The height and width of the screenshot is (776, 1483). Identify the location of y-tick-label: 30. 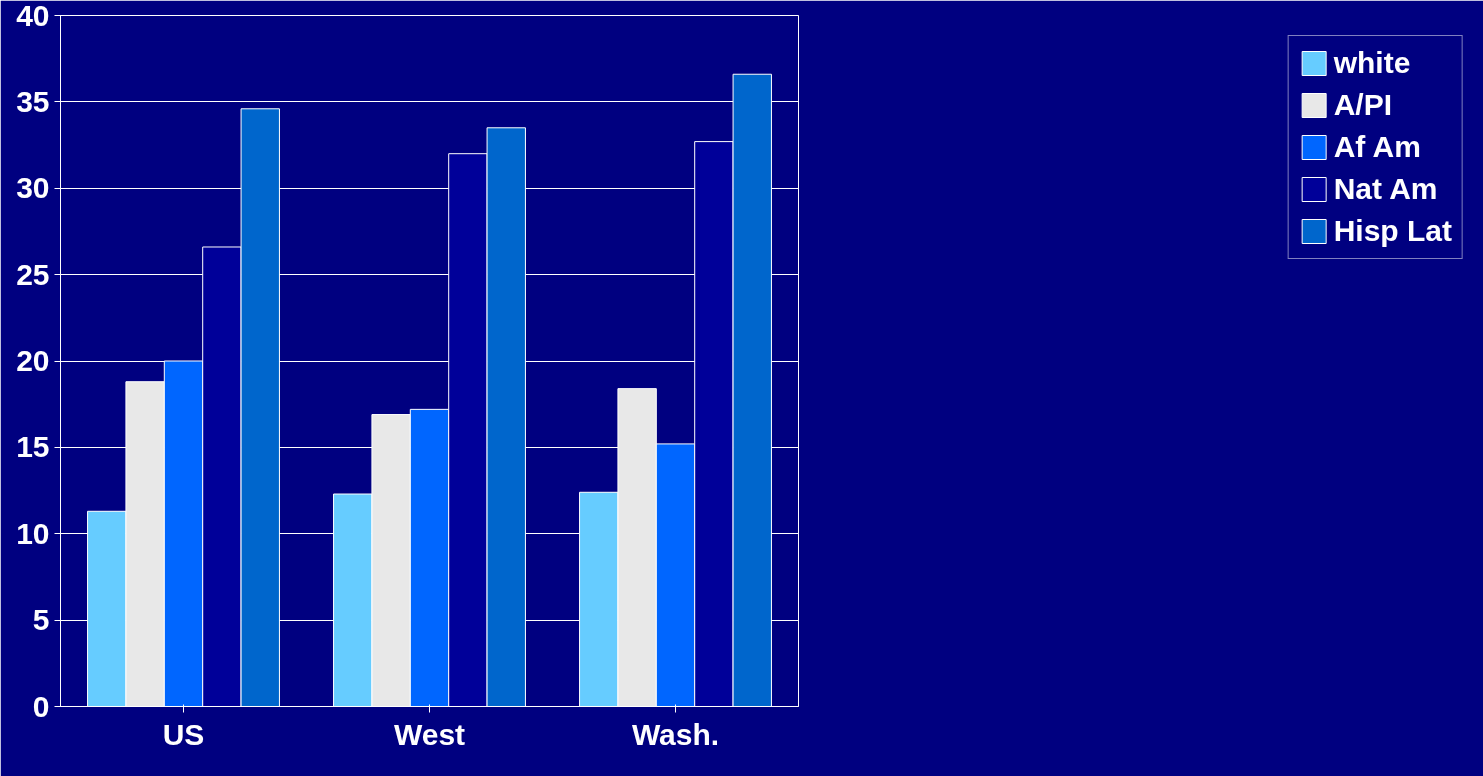
(33, 188).